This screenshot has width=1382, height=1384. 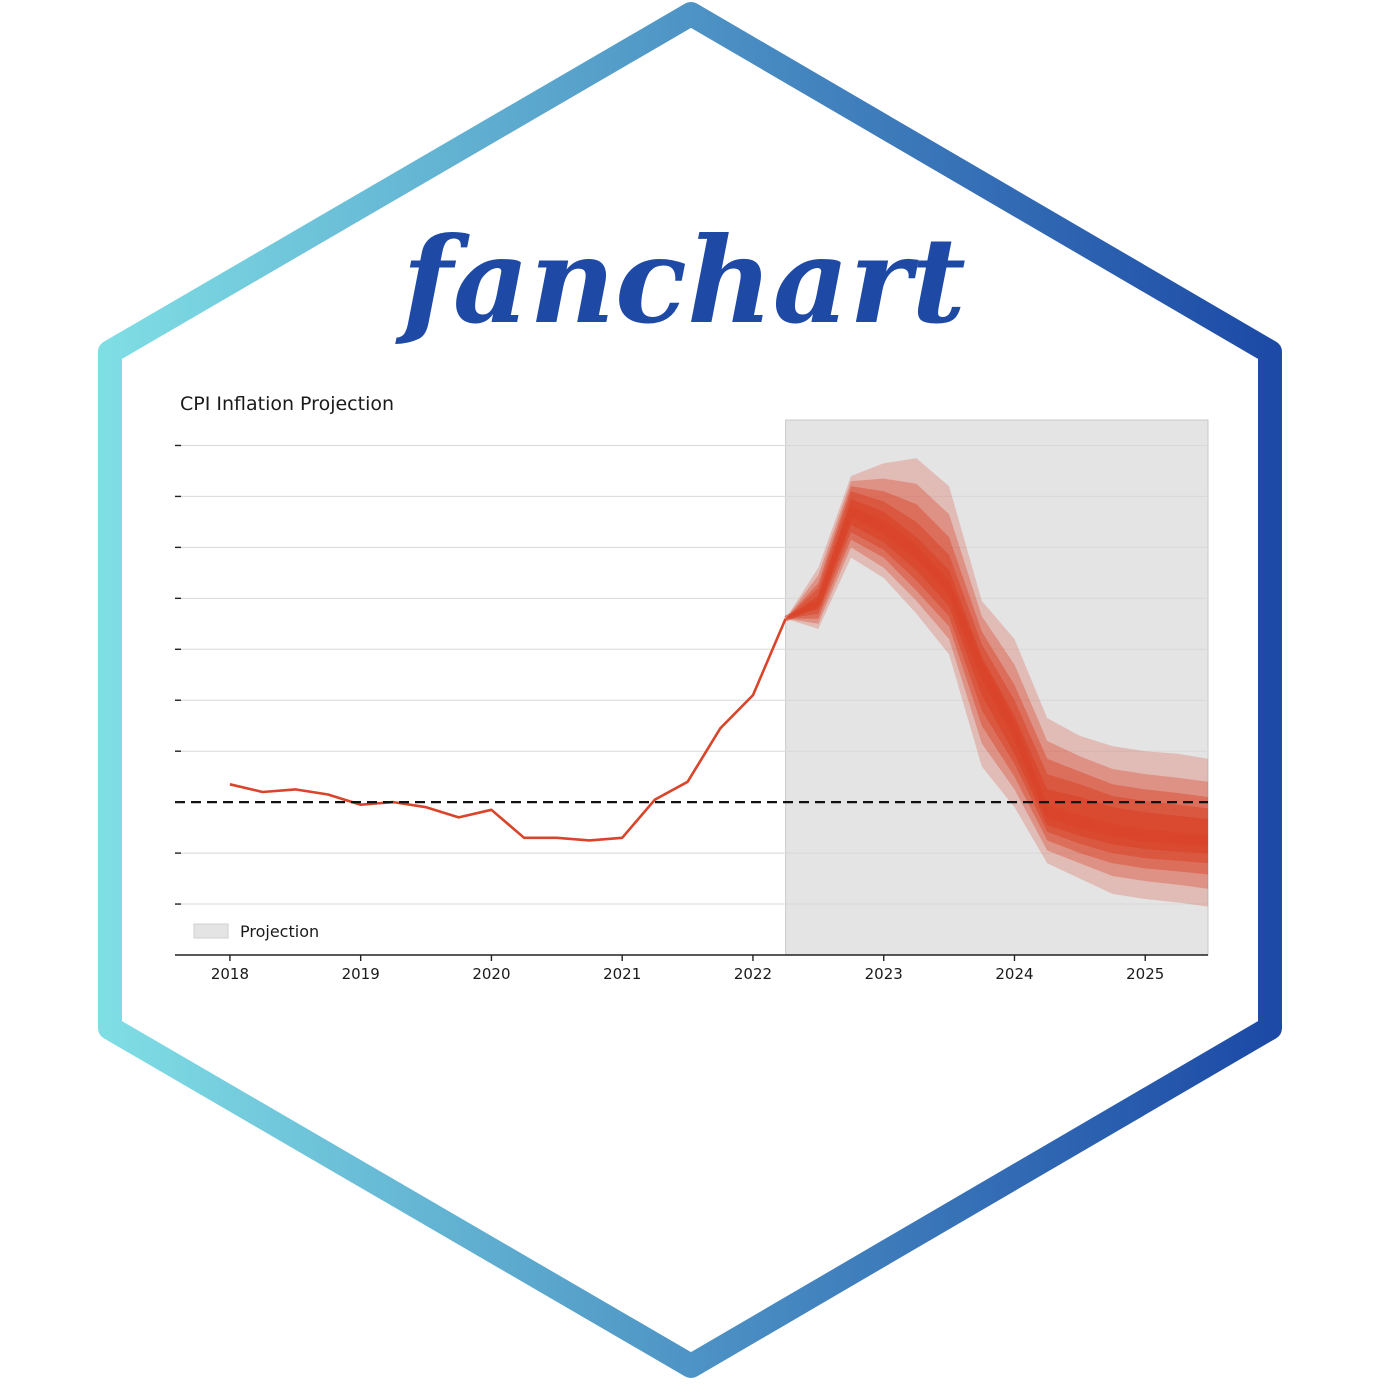 I want to click on brand-wordmark: fanchart, so click(x=680, y=280).